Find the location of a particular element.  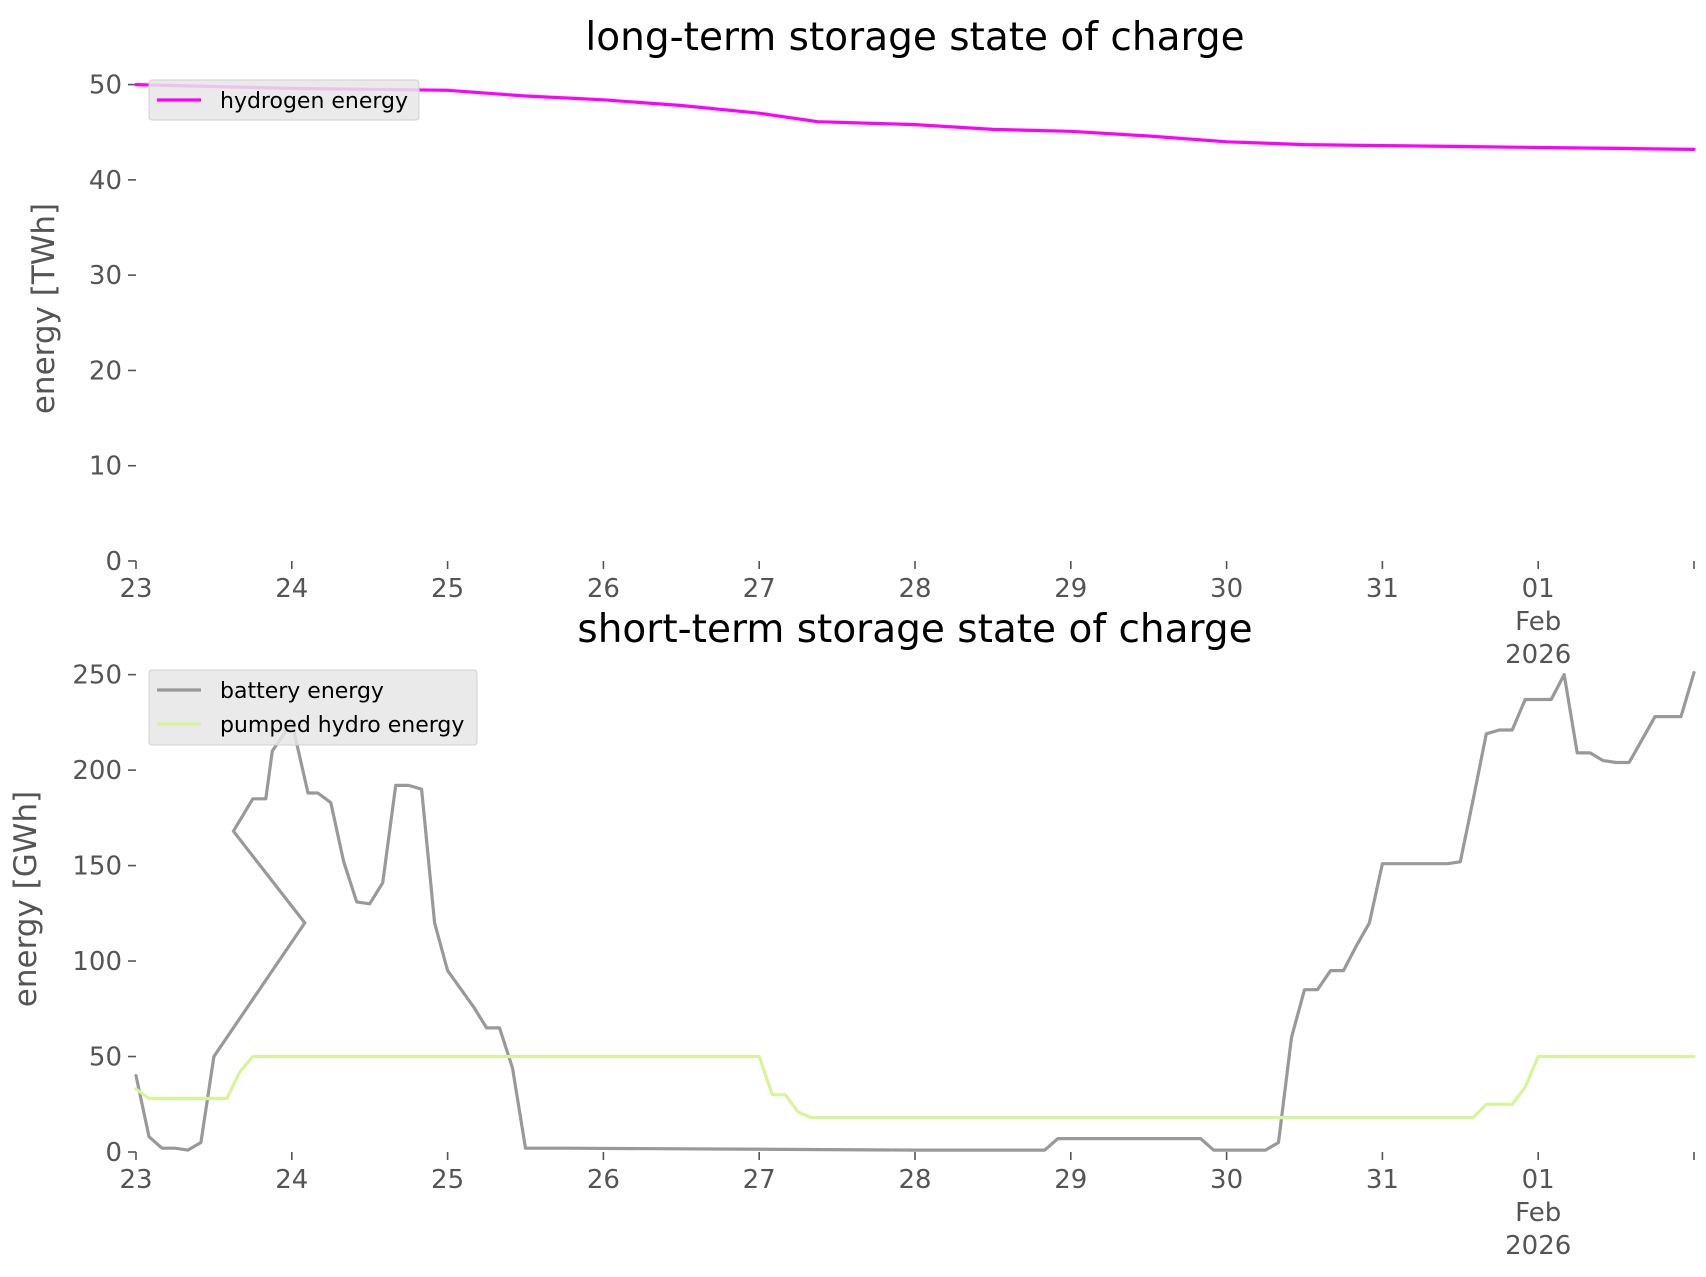

legend: hydrogen energy is located at coordinates (284, 100).